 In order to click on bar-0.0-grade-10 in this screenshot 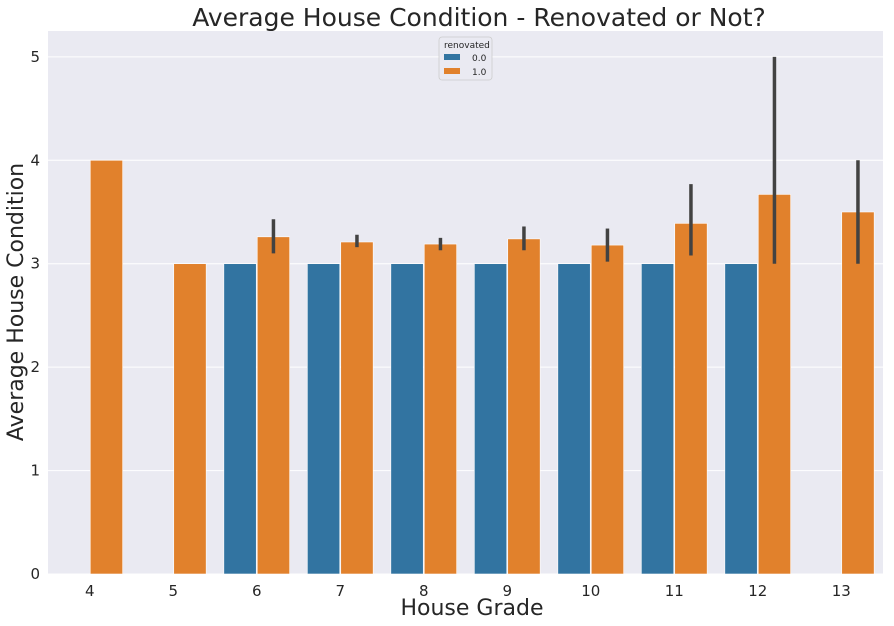, I will do `click(574, 419)`.